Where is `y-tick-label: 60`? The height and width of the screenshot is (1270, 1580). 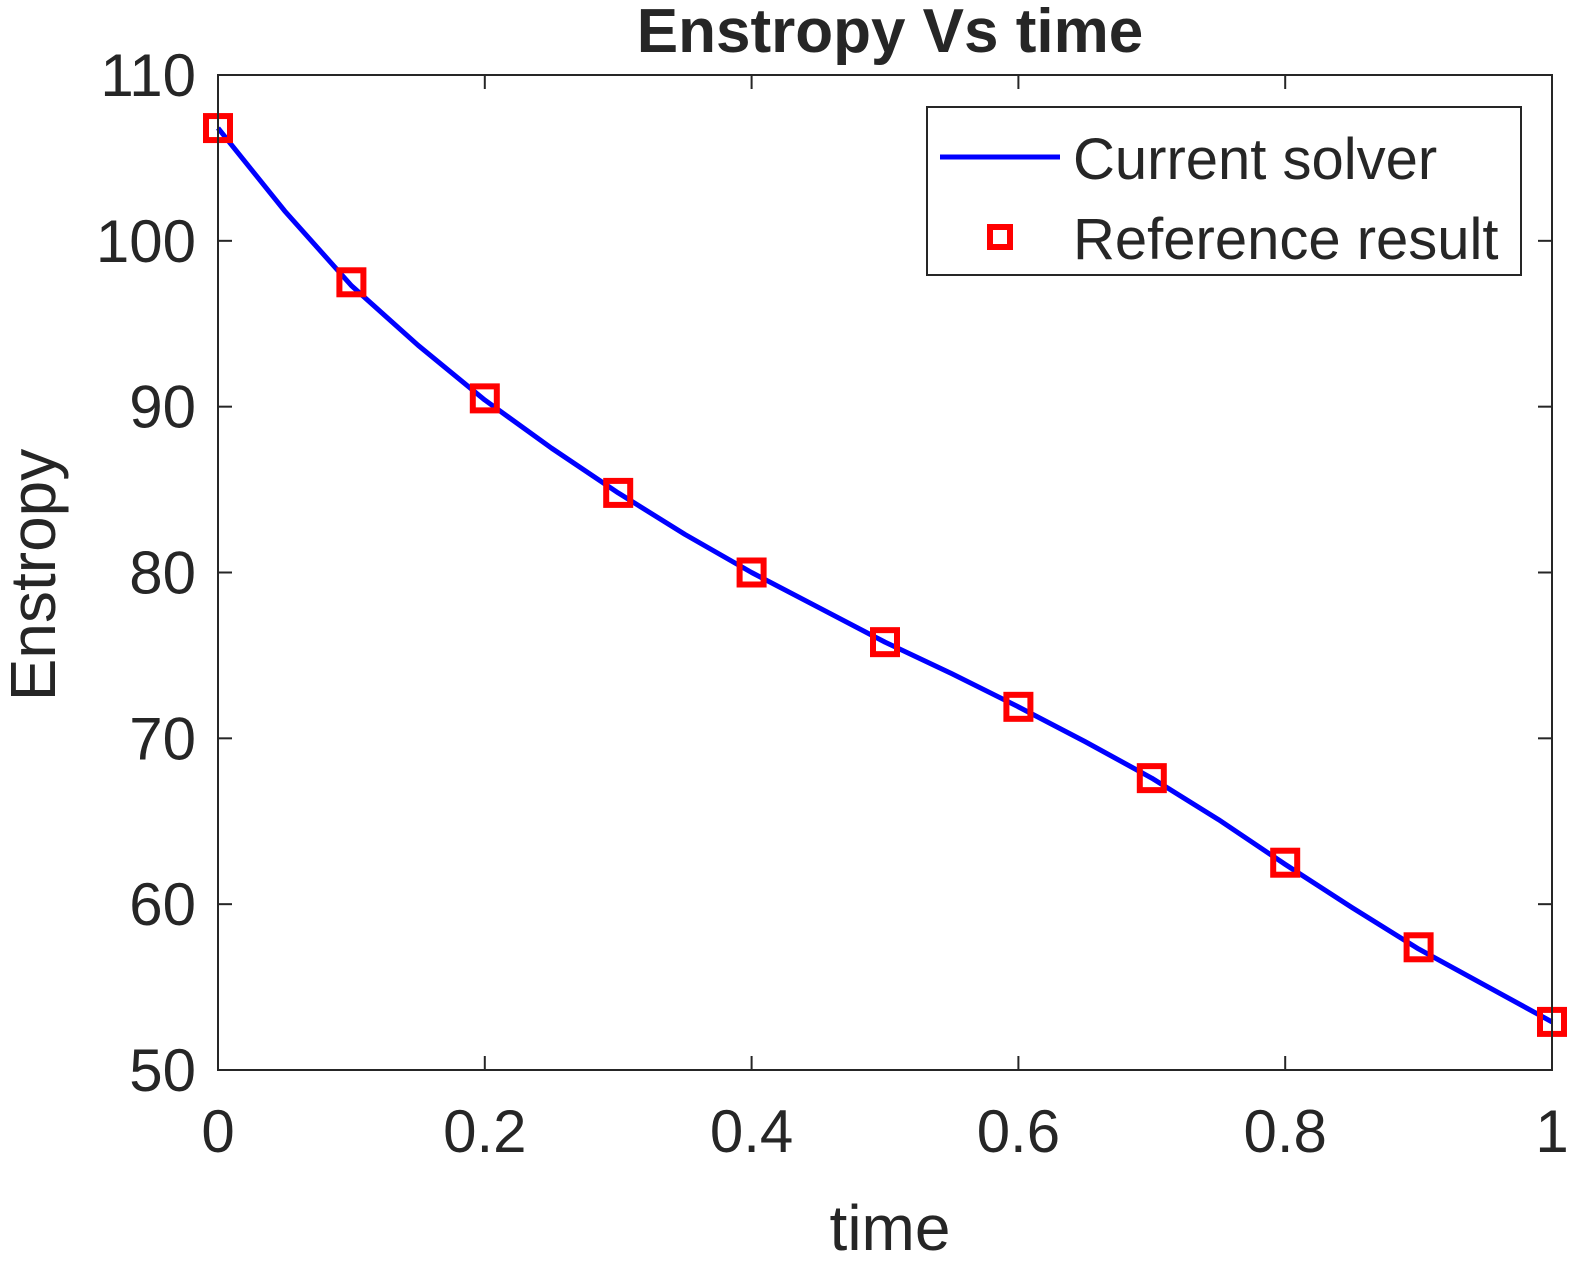
y-tick-label: 60 is located at coordinates (162, 904).